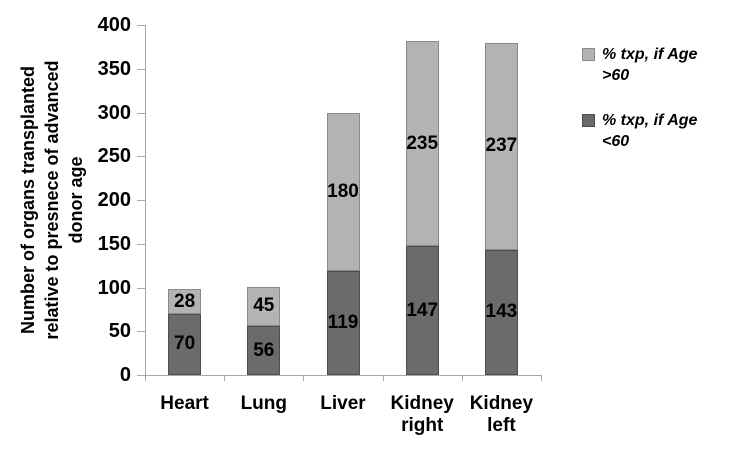 The image size is (740, 460). Describe the element at coordinates (264, 403) in the screenshot. I see `x-category-label: Lung` at that location.